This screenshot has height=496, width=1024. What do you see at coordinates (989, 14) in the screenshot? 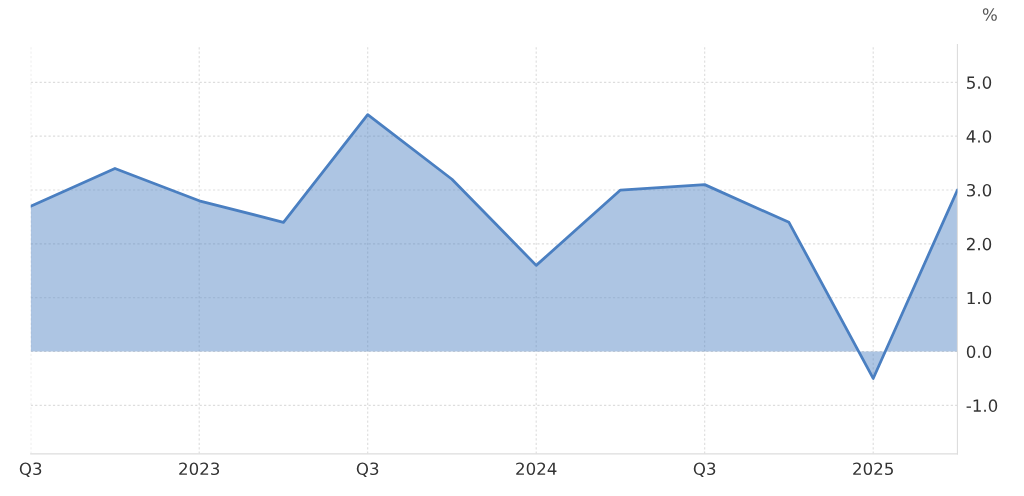
I see `y-axis-title: %` at bounding box center [989, 14].